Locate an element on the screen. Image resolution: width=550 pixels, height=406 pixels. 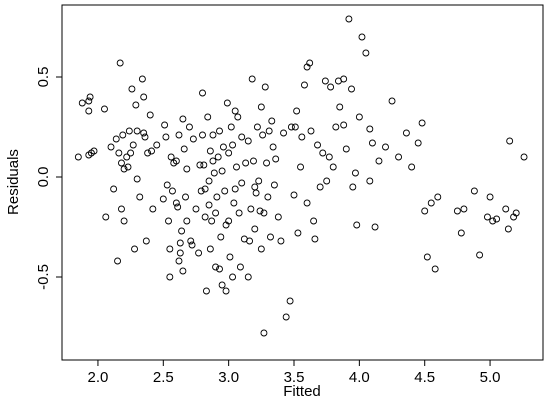
x-tick-label: 2.0 is located at coordinates (98, 377).